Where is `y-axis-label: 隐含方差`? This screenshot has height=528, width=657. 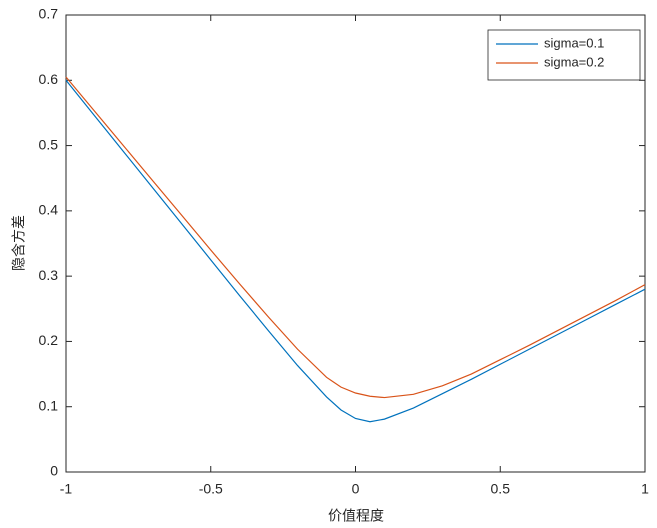
y-axis-label: 隐含方差 is located at coordinates (19, 243).